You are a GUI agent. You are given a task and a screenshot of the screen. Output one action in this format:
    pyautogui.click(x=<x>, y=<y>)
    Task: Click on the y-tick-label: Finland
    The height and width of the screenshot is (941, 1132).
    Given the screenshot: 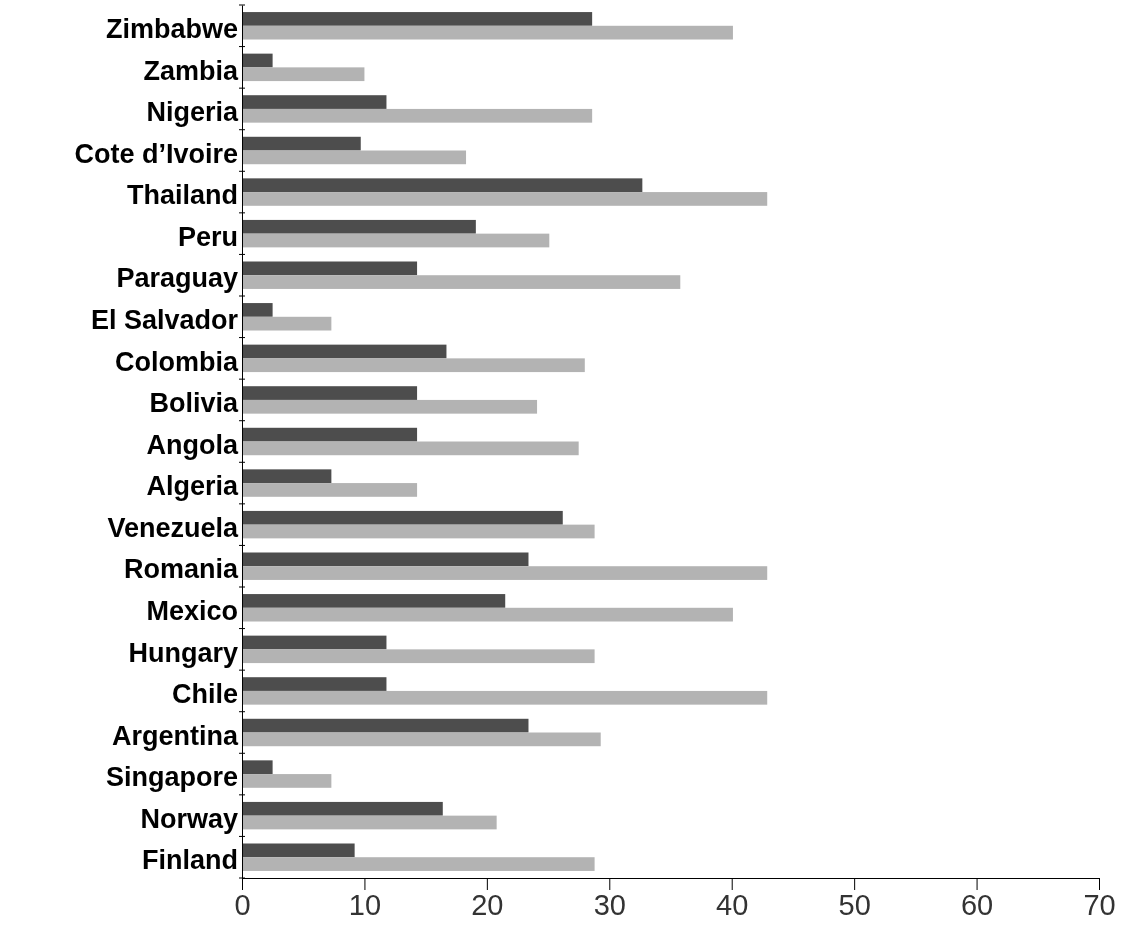 What is the action you would take?
    pyautogui.click(x=190, y=860)
    